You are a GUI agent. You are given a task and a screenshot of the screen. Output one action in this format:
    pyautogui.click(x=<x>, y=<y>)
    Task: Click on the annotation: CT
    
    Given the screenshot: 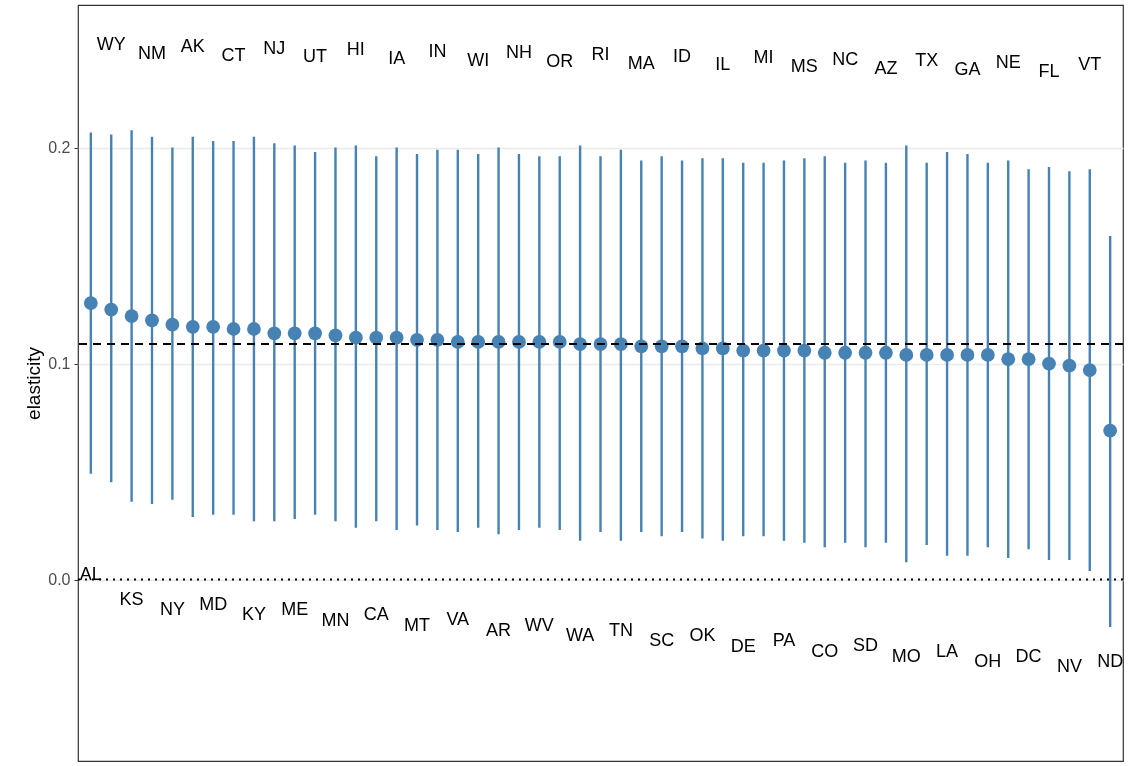 What is the action you would take?
    pyautogui.click(x=233, y=54)
    